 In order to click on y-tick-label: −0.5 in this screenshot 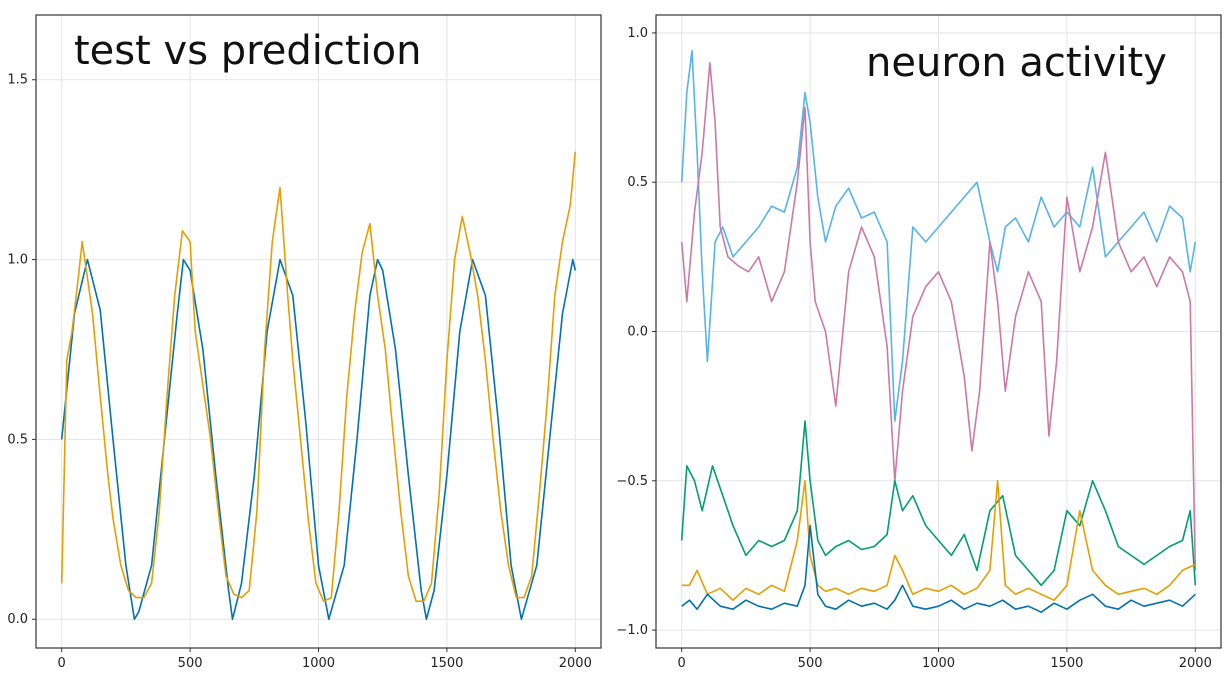, I will do `click(632, 481)`.